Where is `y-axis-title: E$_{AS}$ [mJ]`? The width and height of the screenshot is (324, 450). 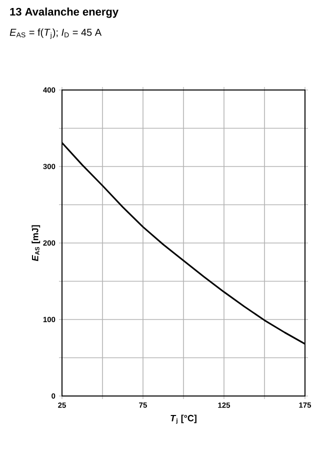
y-axis-title: E$_{AS}$ [mJ] is located at coordinates (36, 243).